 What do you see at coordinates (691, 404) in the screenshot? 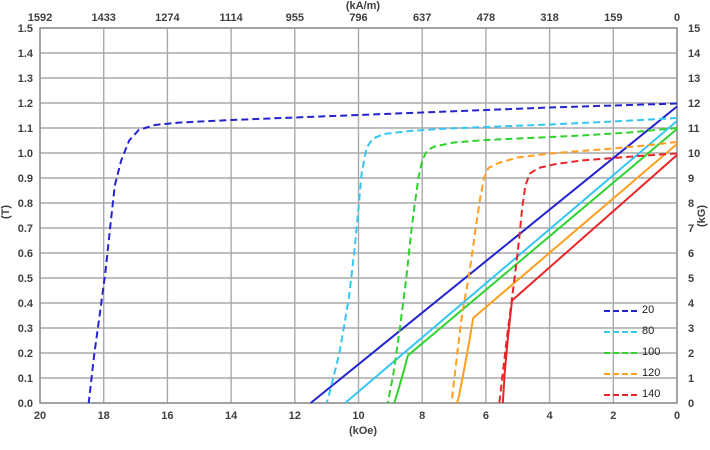
I see `right-axis-tick-label: 0` at bounding box center [691, 404].